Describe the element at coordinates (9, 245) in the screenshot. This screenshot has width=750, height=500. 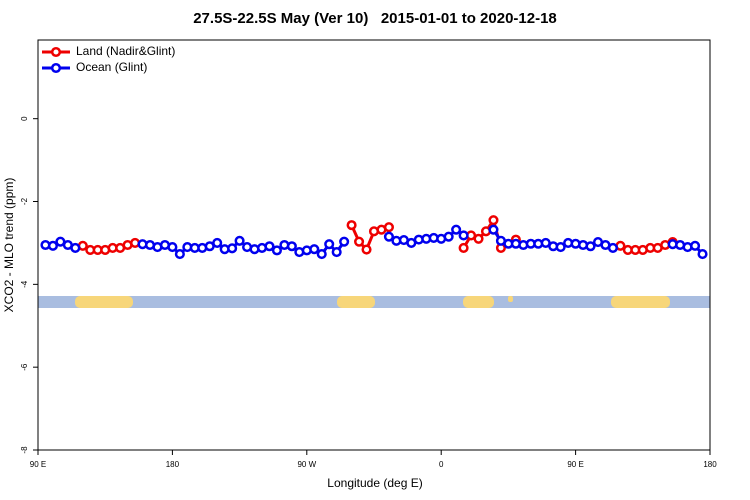
I see `y-axis-label: XCO2 - MLO trend (ppm)` at that location.